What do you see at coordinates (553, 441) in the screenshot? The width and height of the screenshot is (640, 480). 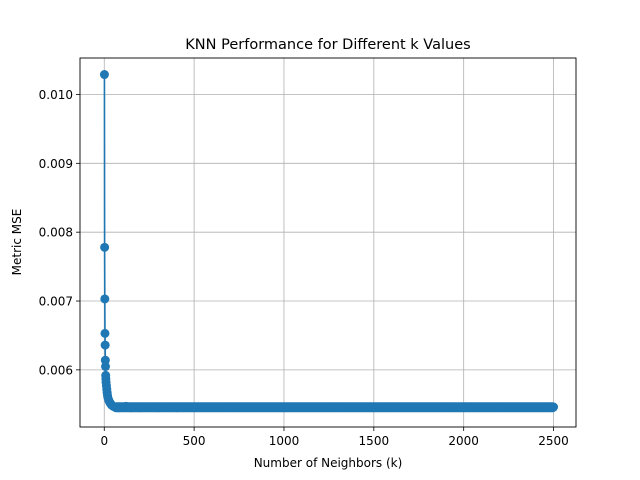 I see `x-tick-label: 2500` at bounding box center [553, 441].